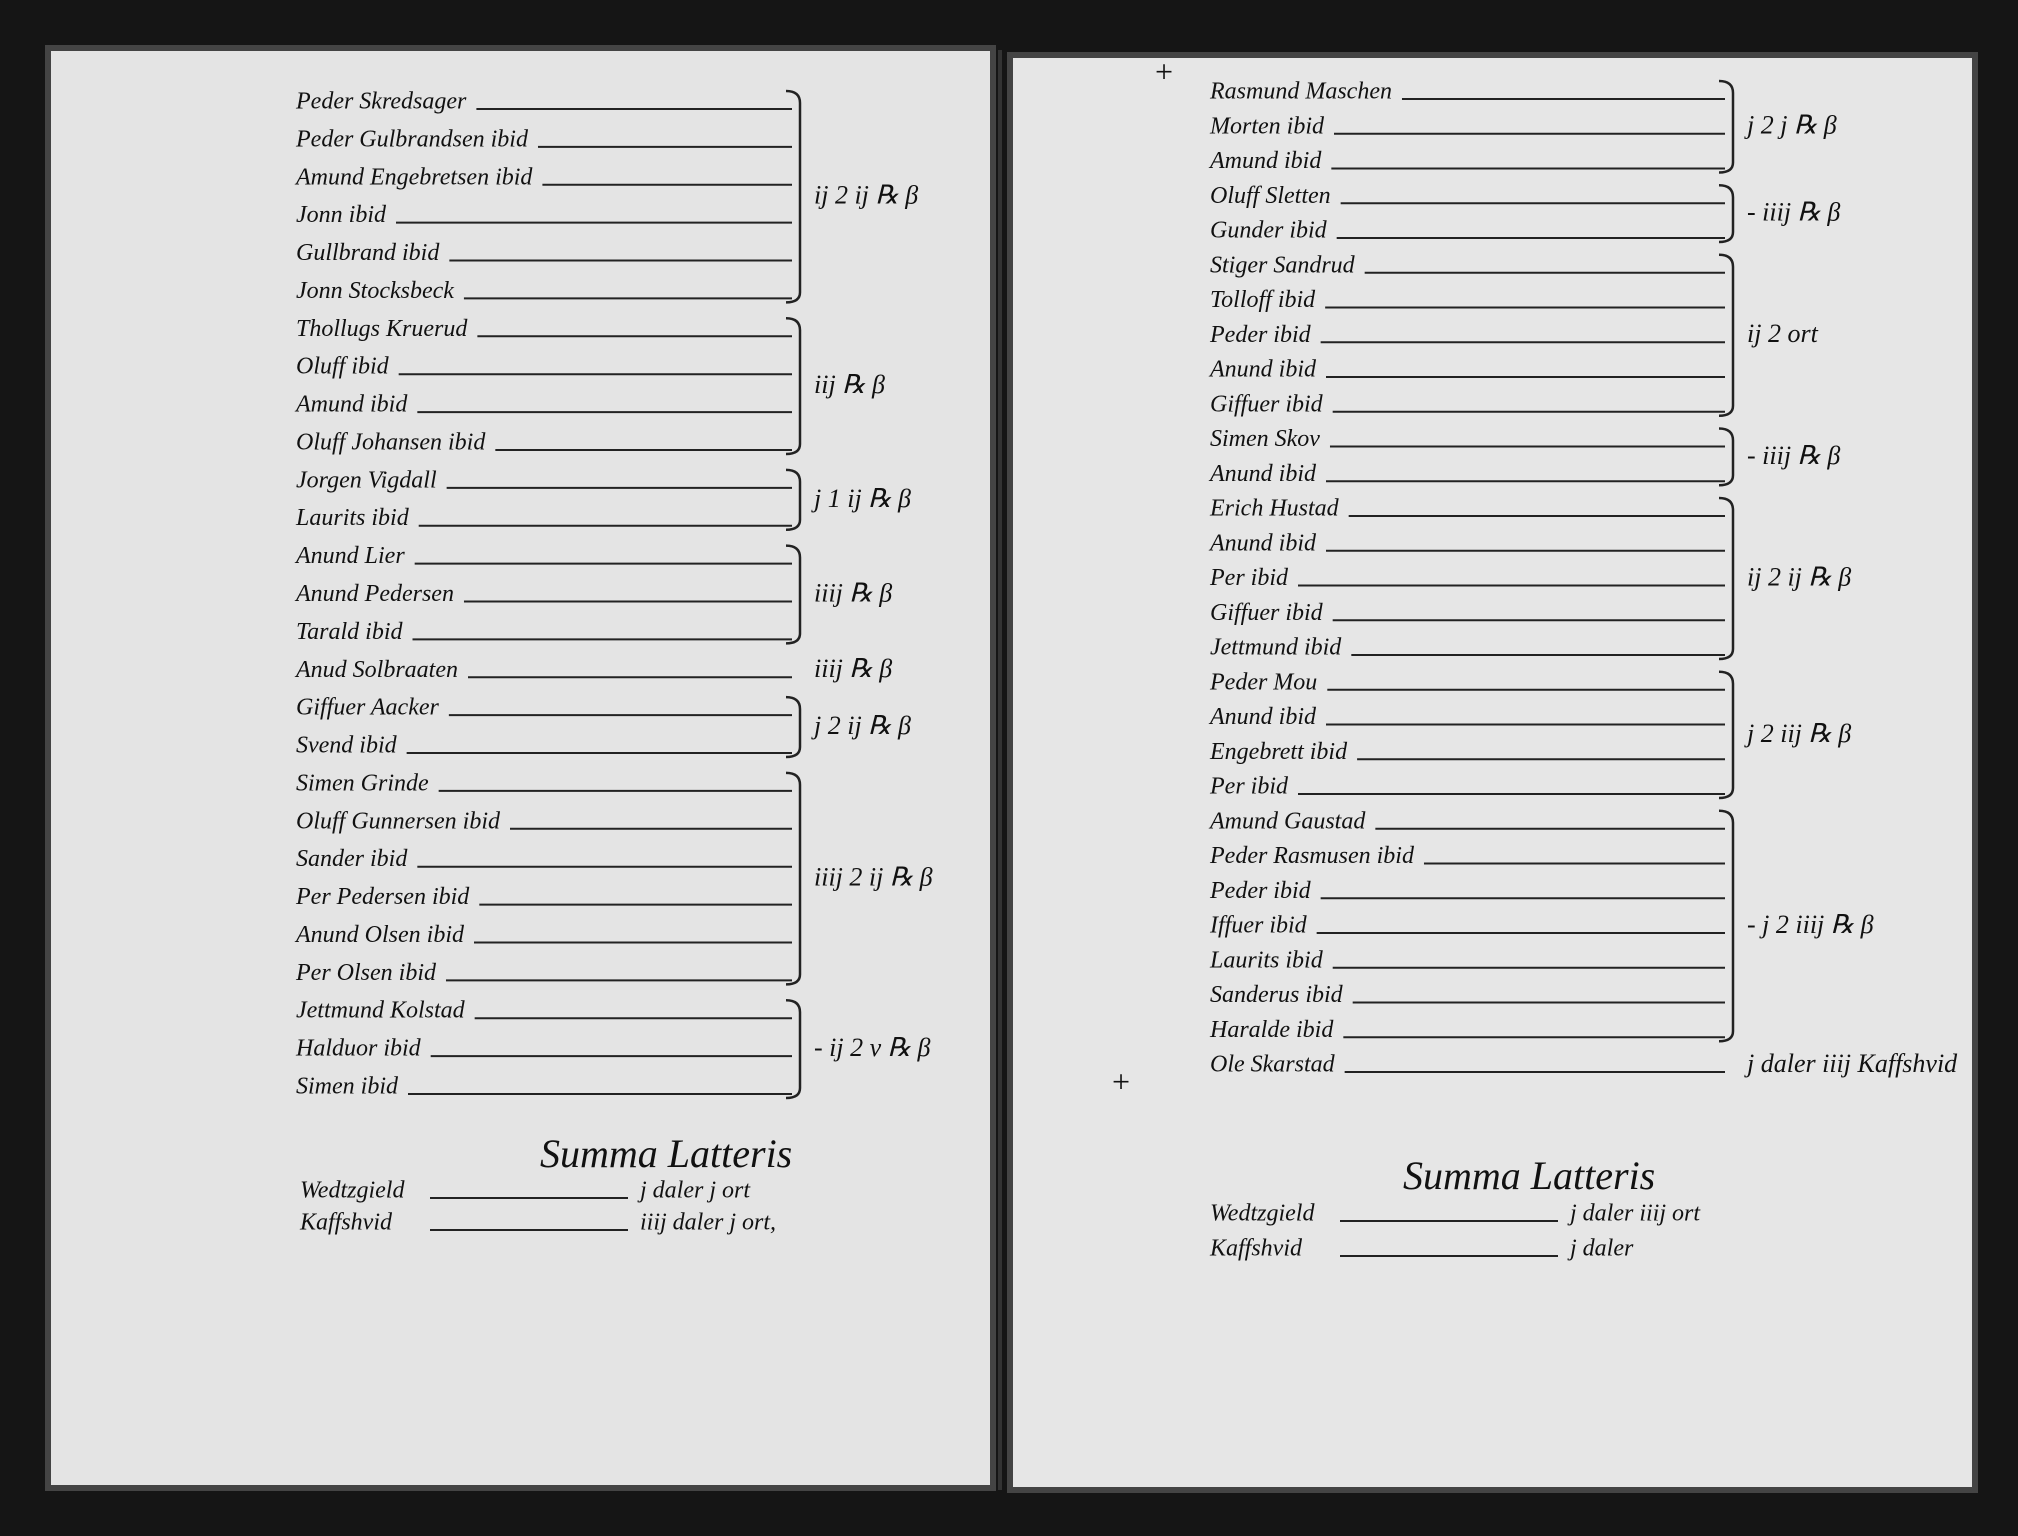  Describe the element at coordinates (362, 783) in the screenshot. I see `name: Simen Grinde` at that location.